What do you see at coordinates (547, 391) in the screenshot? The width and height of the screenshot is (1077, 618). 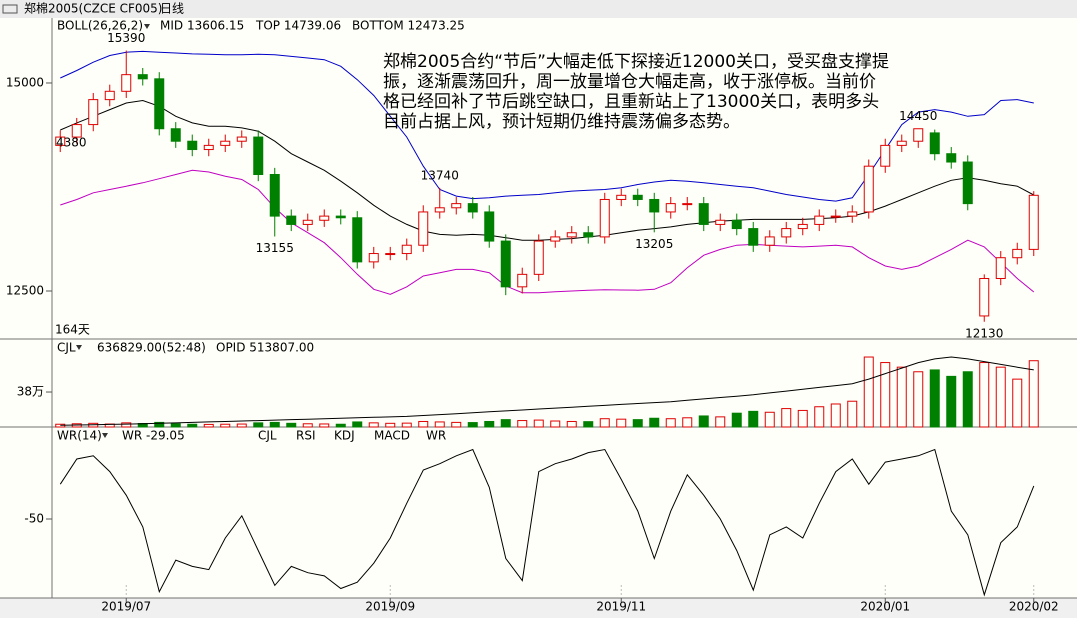 I see `open-interest-line` at bounding box center [547, 391].